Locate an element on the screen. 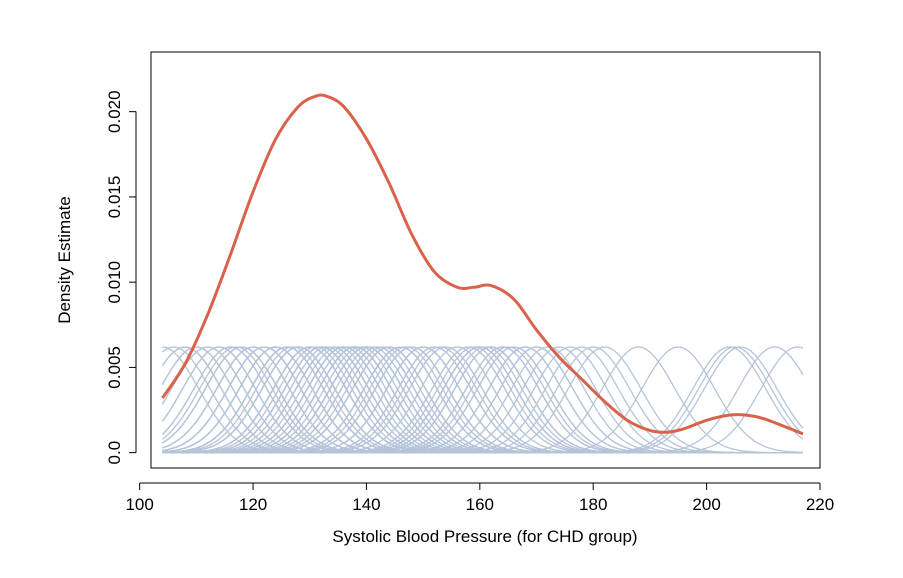  kernel-curves is located at coordinates (482, 400).